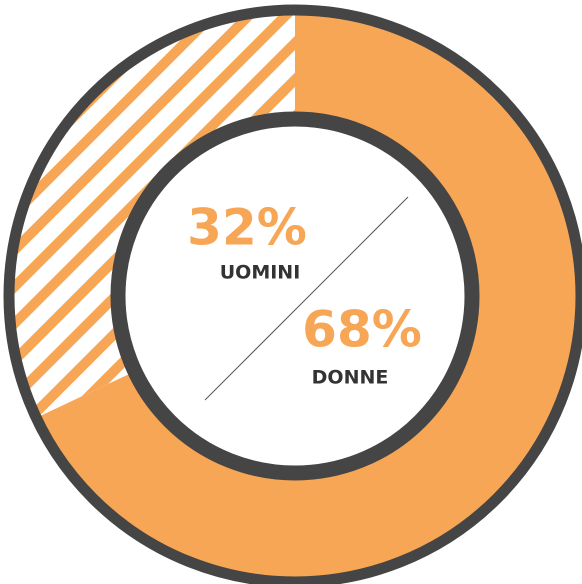  What do you see at coordinates (260, 273) in the screenshot?
I see `category-label: UOMINI` at bounding box center [260, 273].